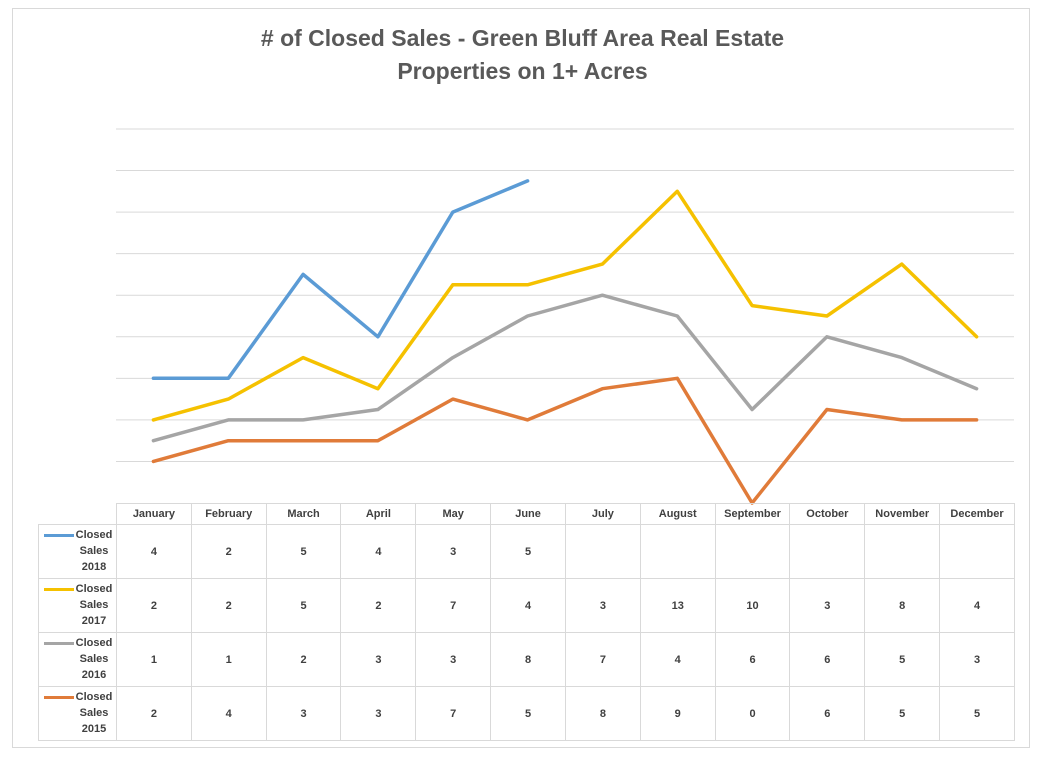  Describe the element at coordinates (522, 71) in the screenshot. I see `chart-subtitle: Properties on 1+ Acres` at that location.